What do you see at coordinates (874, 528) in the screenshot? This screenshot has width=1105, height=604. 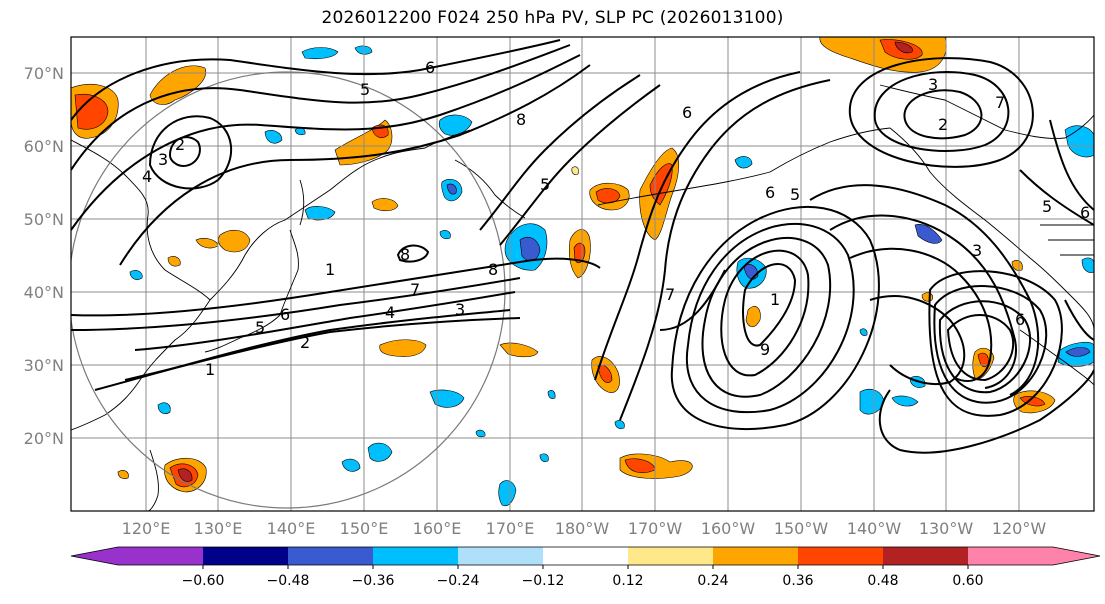 I see `lon-label: 140°W` at bounding box center [874, 528].